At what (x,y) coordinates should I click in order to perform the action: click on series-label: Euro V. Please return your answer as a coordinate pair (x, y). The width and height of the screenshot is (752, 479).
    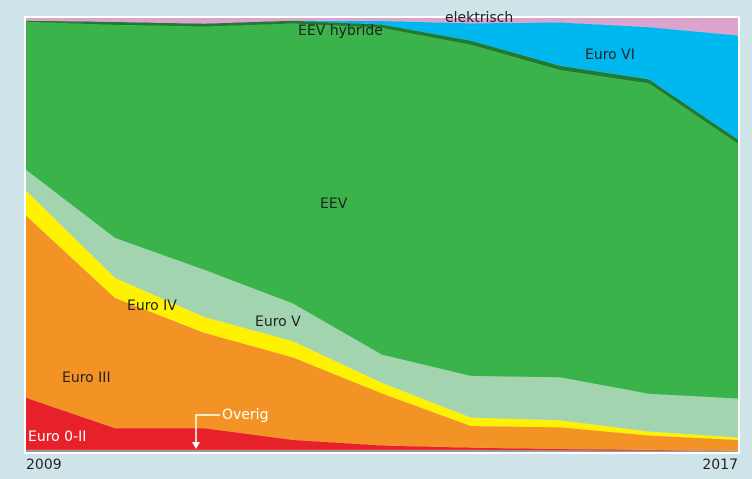
    Looking at the image, I should click on (278, 322).